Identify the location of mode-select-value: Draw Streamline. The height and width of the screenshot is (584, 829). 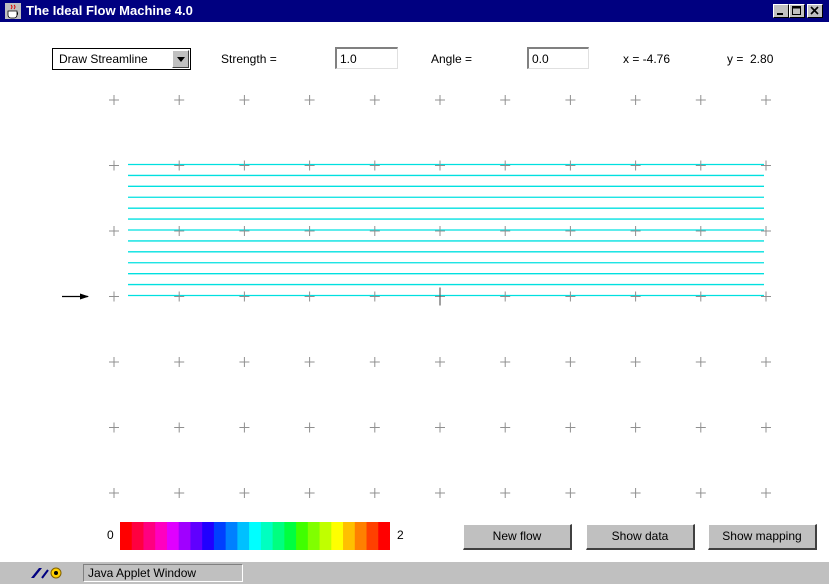
(103, 59).